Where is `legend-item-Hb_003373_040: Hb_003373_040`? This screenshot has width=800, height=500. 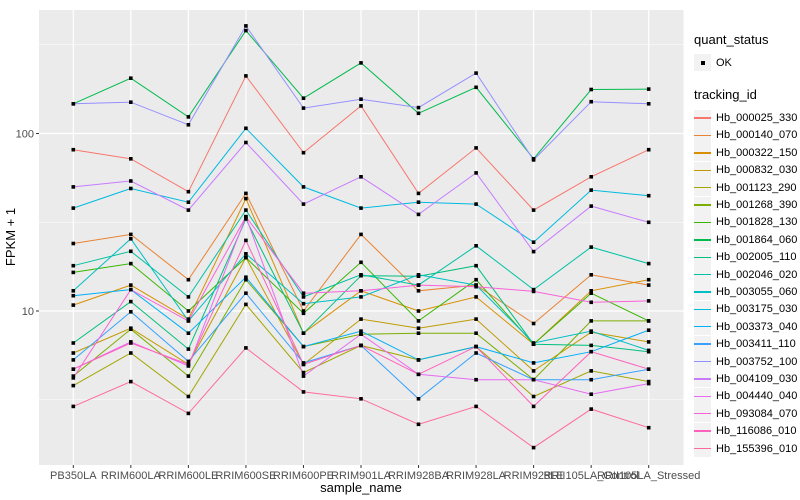 legend-item-Hb_003373_040: Hb_003373_040 is located at coordinates (746, 327).